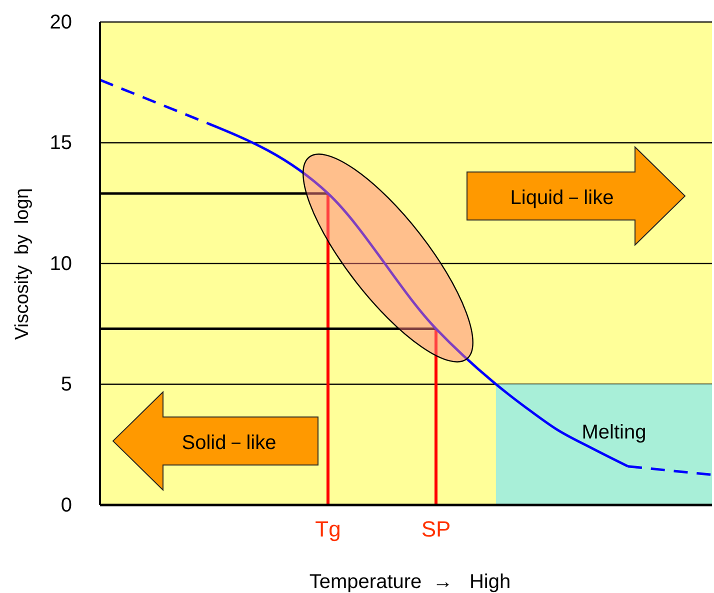 The width and height of the screenshot is (714, 593). Describe the element at coordinates (229, 443) in the screenshot. I see `annotation: Solid－like` at that location.